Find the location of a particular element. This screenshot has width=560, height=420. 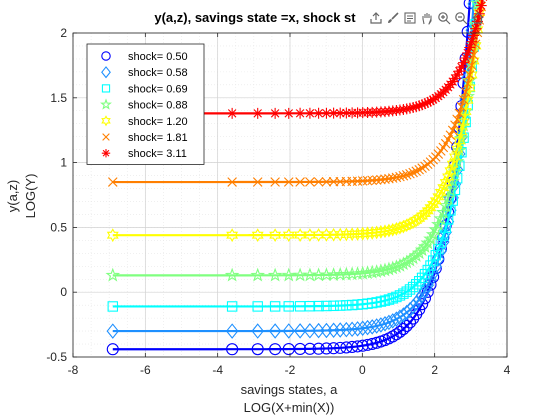

y-axis-label-line1: y(a,z) is located at coordinates (12, 196).